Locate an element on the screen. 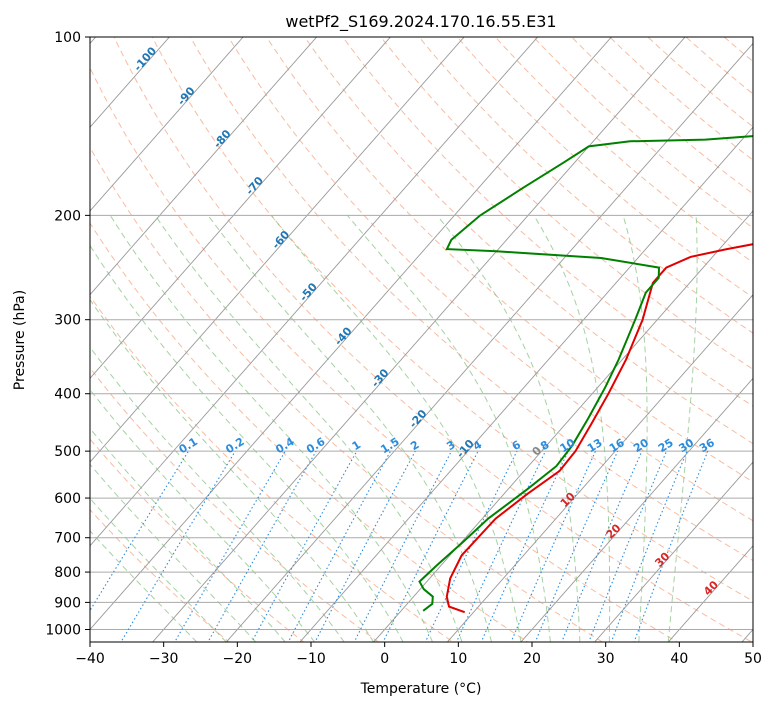 The image size is (775, 712). y-tick-label: 700 is located at coordinates (67, 539).